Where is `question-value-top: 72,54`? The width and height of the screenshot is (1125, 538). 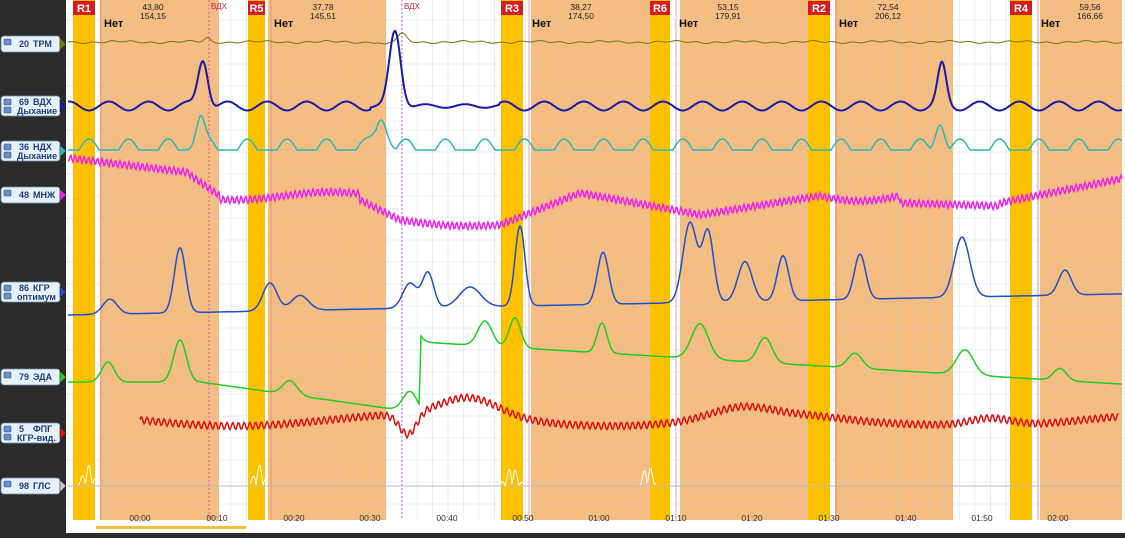 question-value-top: 72,54 is located at coordinates (888, 7).